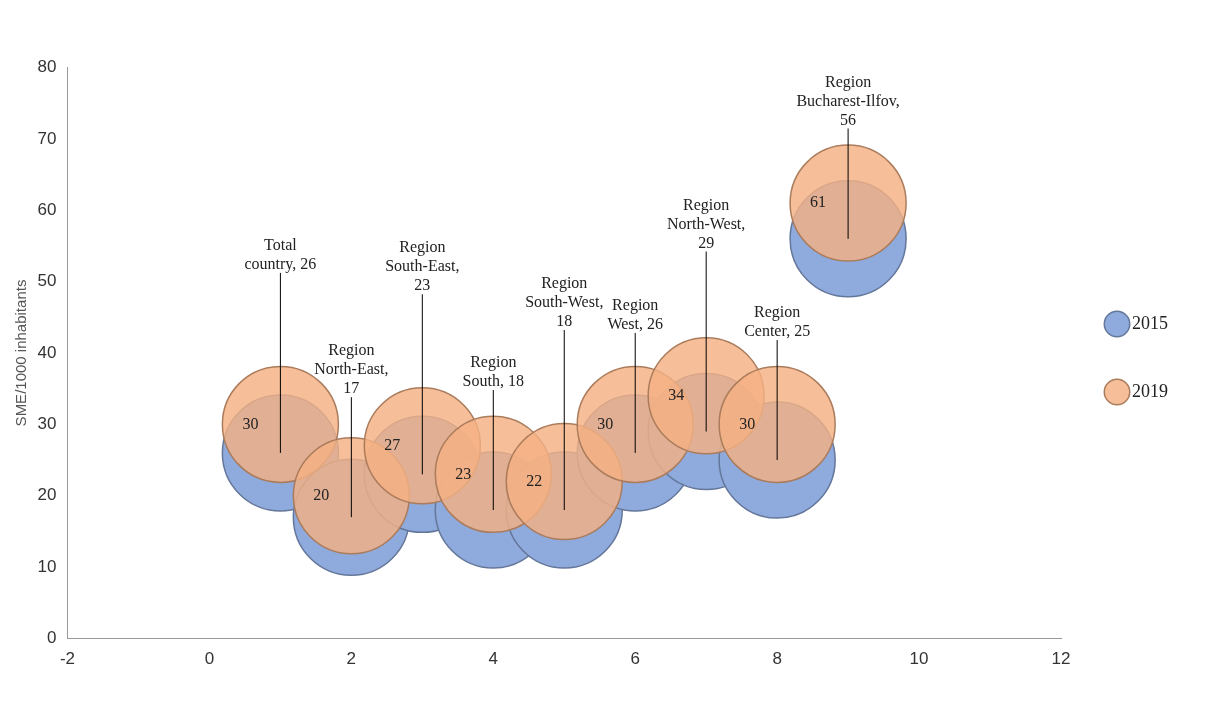  What do you see at coordinates (1061, 659) in the screenshot?
I see `x-tick-label: 12` at bounding box center [1061, 659].